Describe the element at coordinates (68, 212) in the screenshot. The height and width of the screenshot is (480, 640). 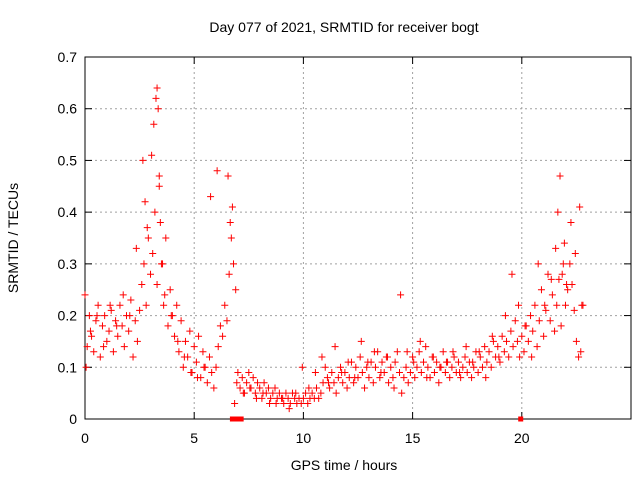
I see `y-tick-label: 0.4` at that location.